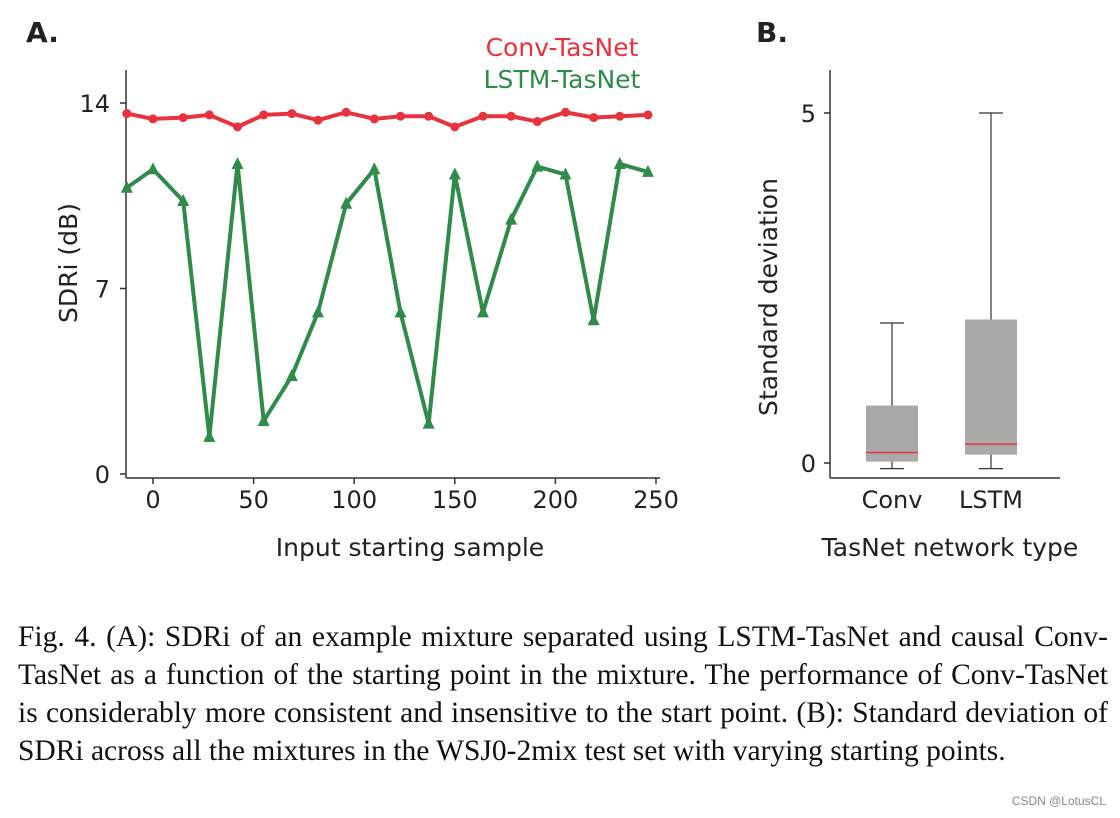  What do you see at coordinates (102, 290) in the screenshot?
I see `panel-a-ytick-label: 7` at bounding box center [102, 290].